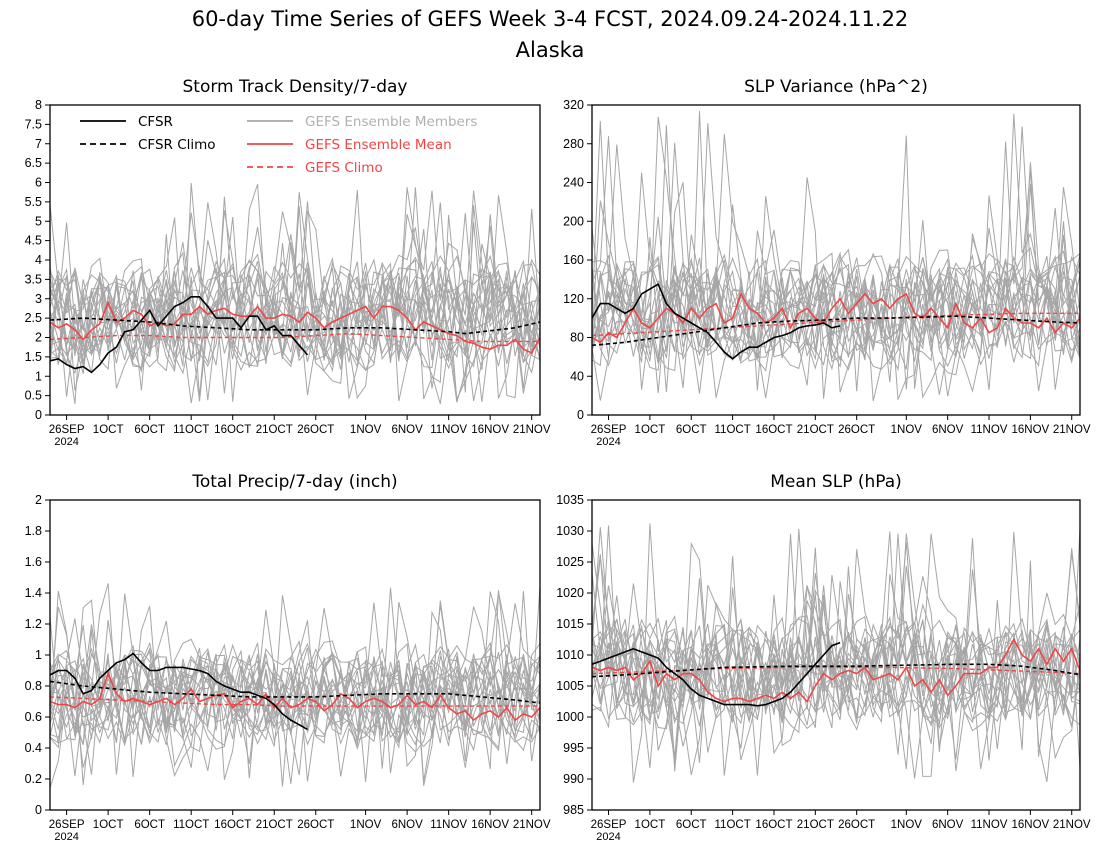 Image resolution: width=1100 pixels, height=850 pixels. I want to click on series-gefs-climo, so click(836, 324).